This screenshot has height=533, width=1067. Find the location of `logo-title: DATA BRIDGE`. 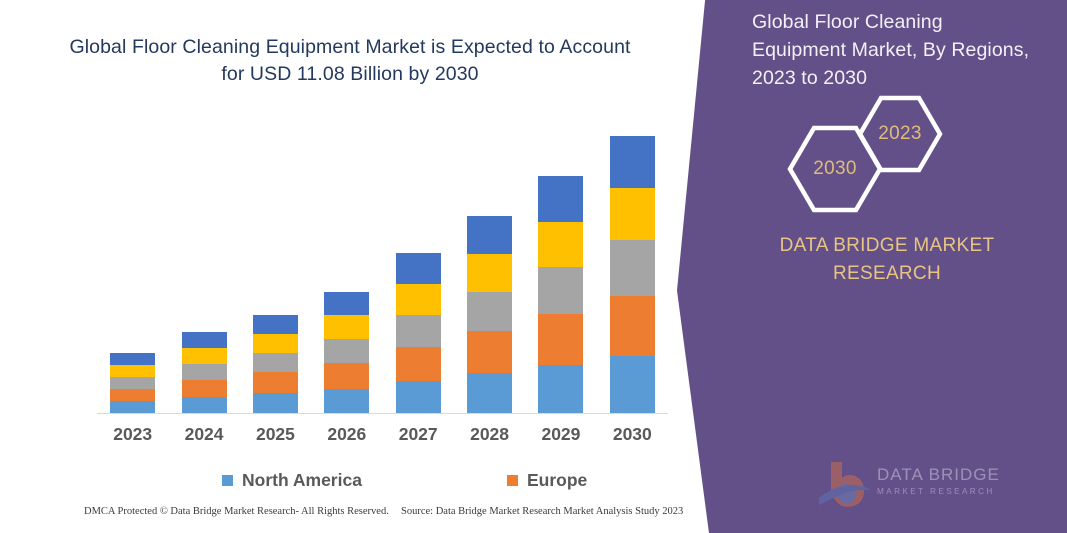

logo-title: DATA BRIDGE is located at coordinates (938, 474).